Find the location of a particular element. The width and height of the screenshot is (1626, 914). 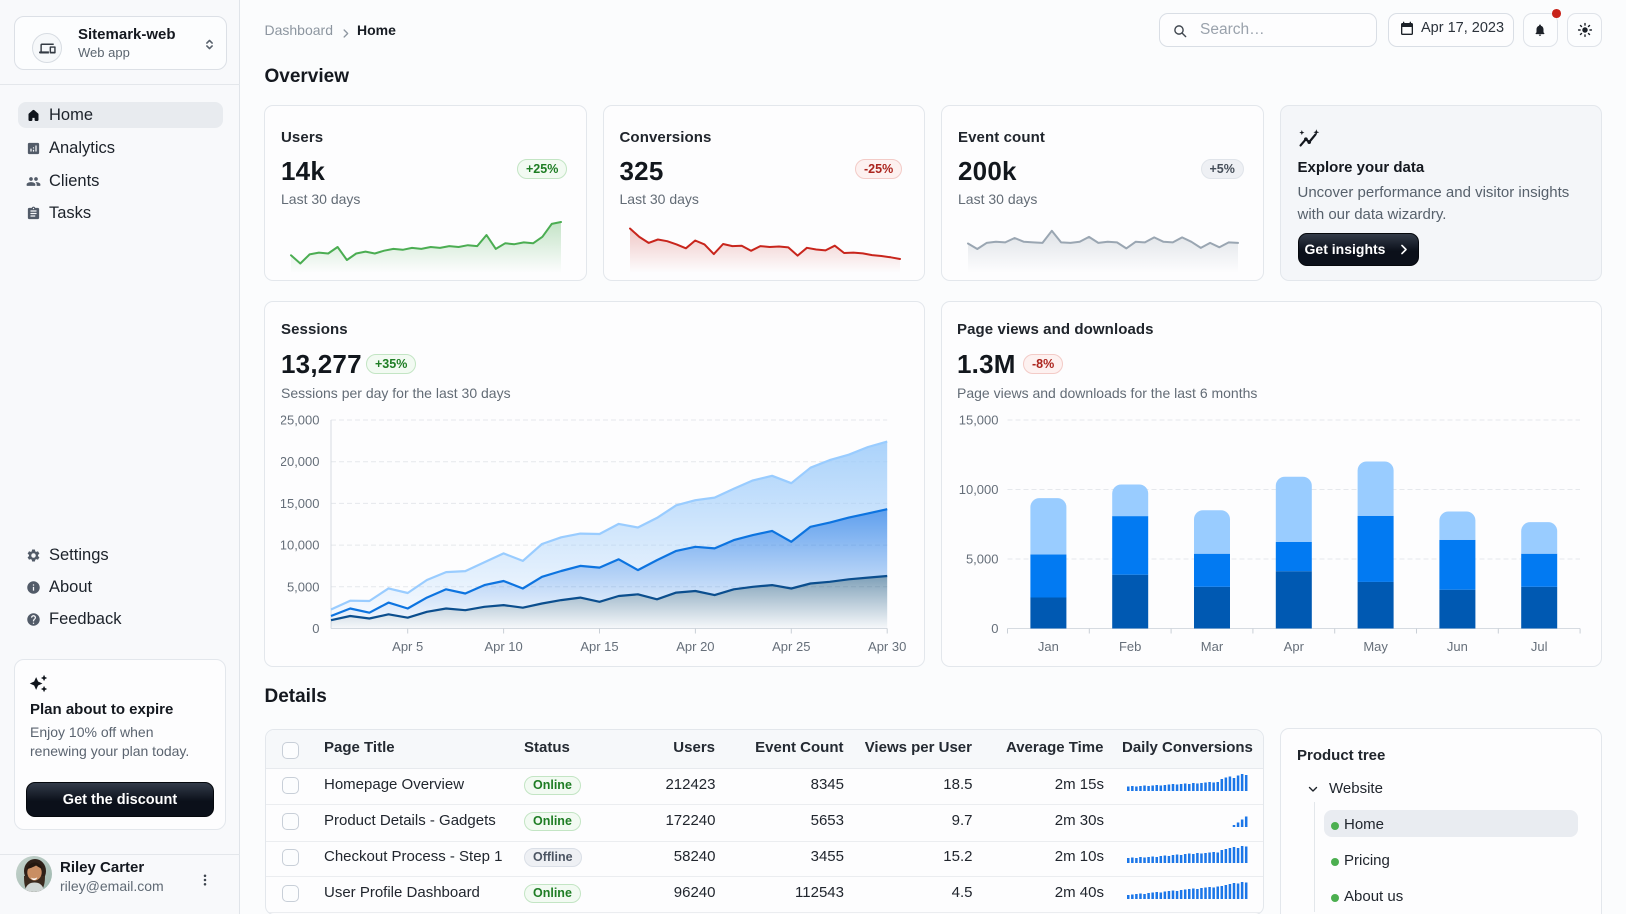

svg-text: Jun is located at coordinates (1457, 646).